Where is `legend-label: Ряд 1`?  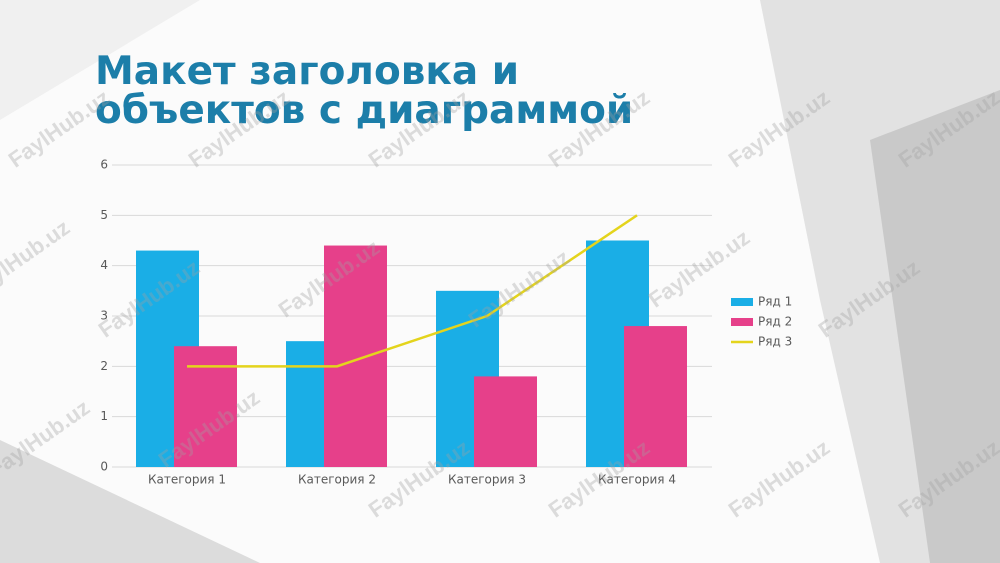
legend-label: Ряд 1 is located at coordinates (775, 302).